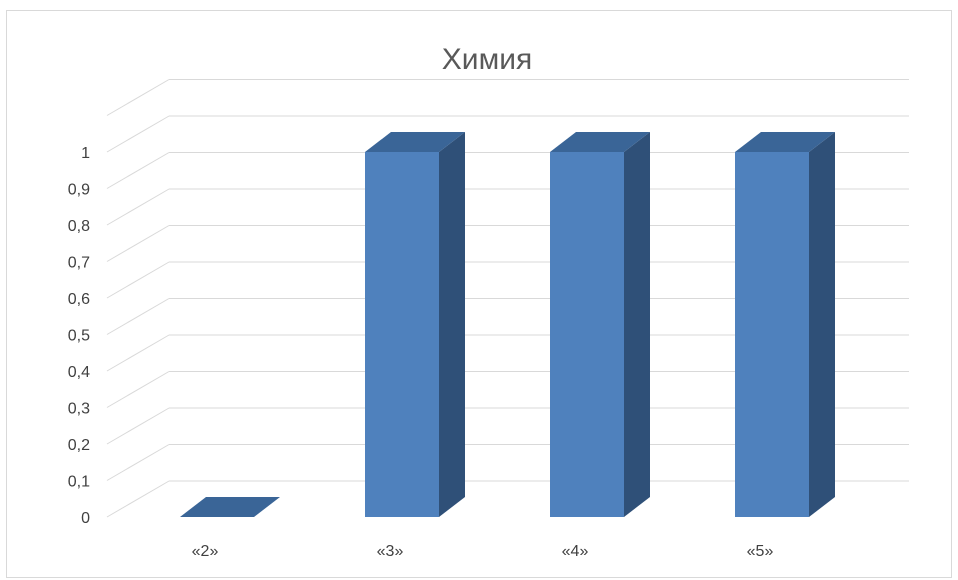 The image size is (958, 580). What do you see at coordinates (79, 299) in the screenshot?
I see `y-tick-label: 0,6` at bounding box center [79, 299].